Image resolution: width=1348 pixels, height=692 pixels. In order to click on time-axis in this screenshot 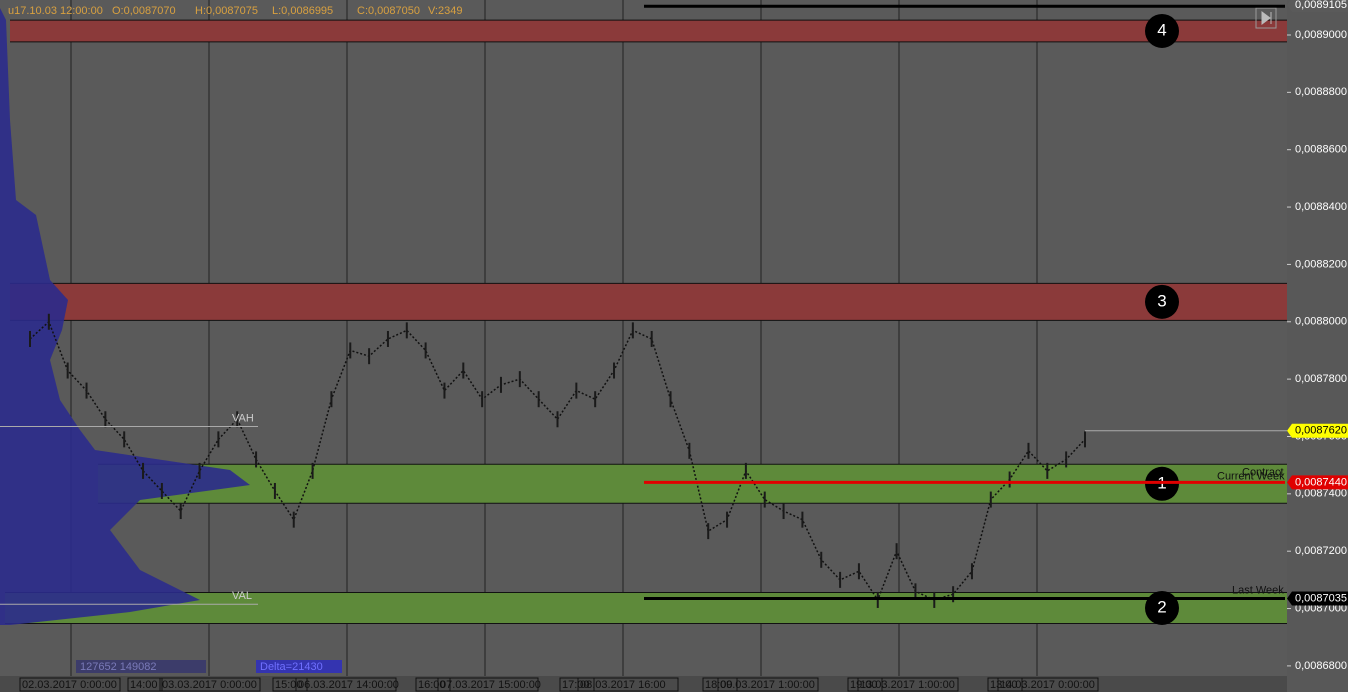, I will do `click(643, 684)`.